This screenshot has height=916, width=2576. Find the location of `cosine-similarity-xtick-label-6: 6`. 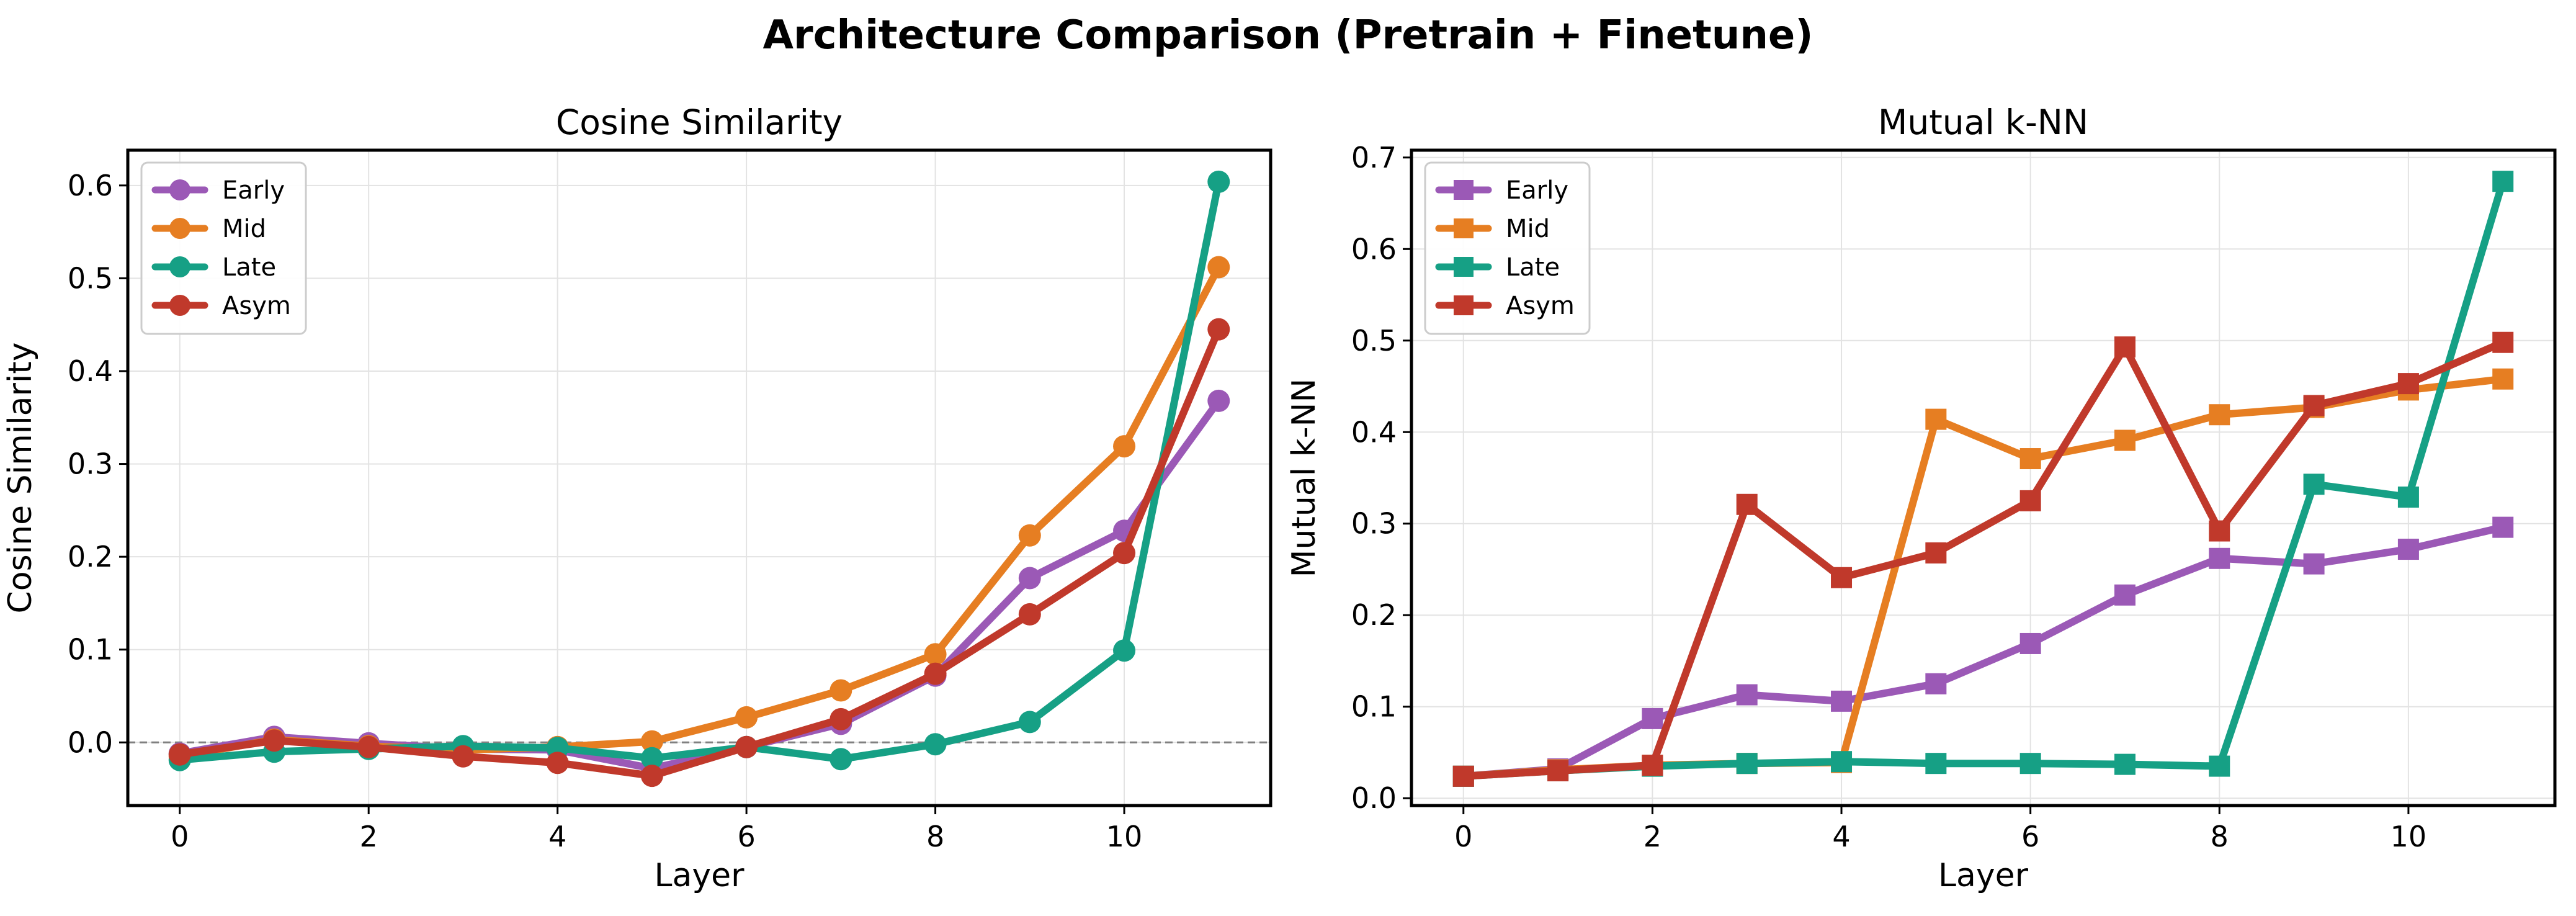

cosine-similarity-xtick-label-6: 6 is located at coordinates (746, 837).